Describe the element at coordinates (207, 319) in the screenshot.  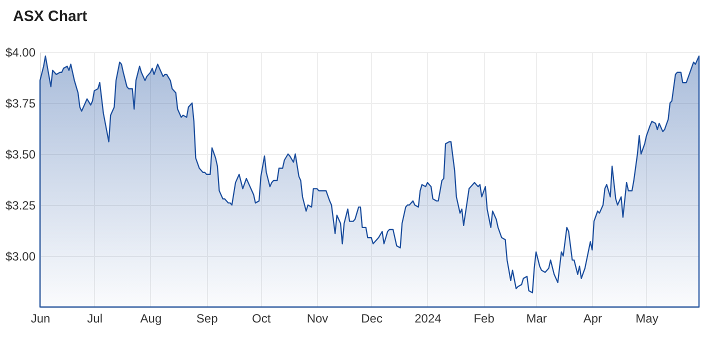
I see `x-tick-label: Sep` at that location.